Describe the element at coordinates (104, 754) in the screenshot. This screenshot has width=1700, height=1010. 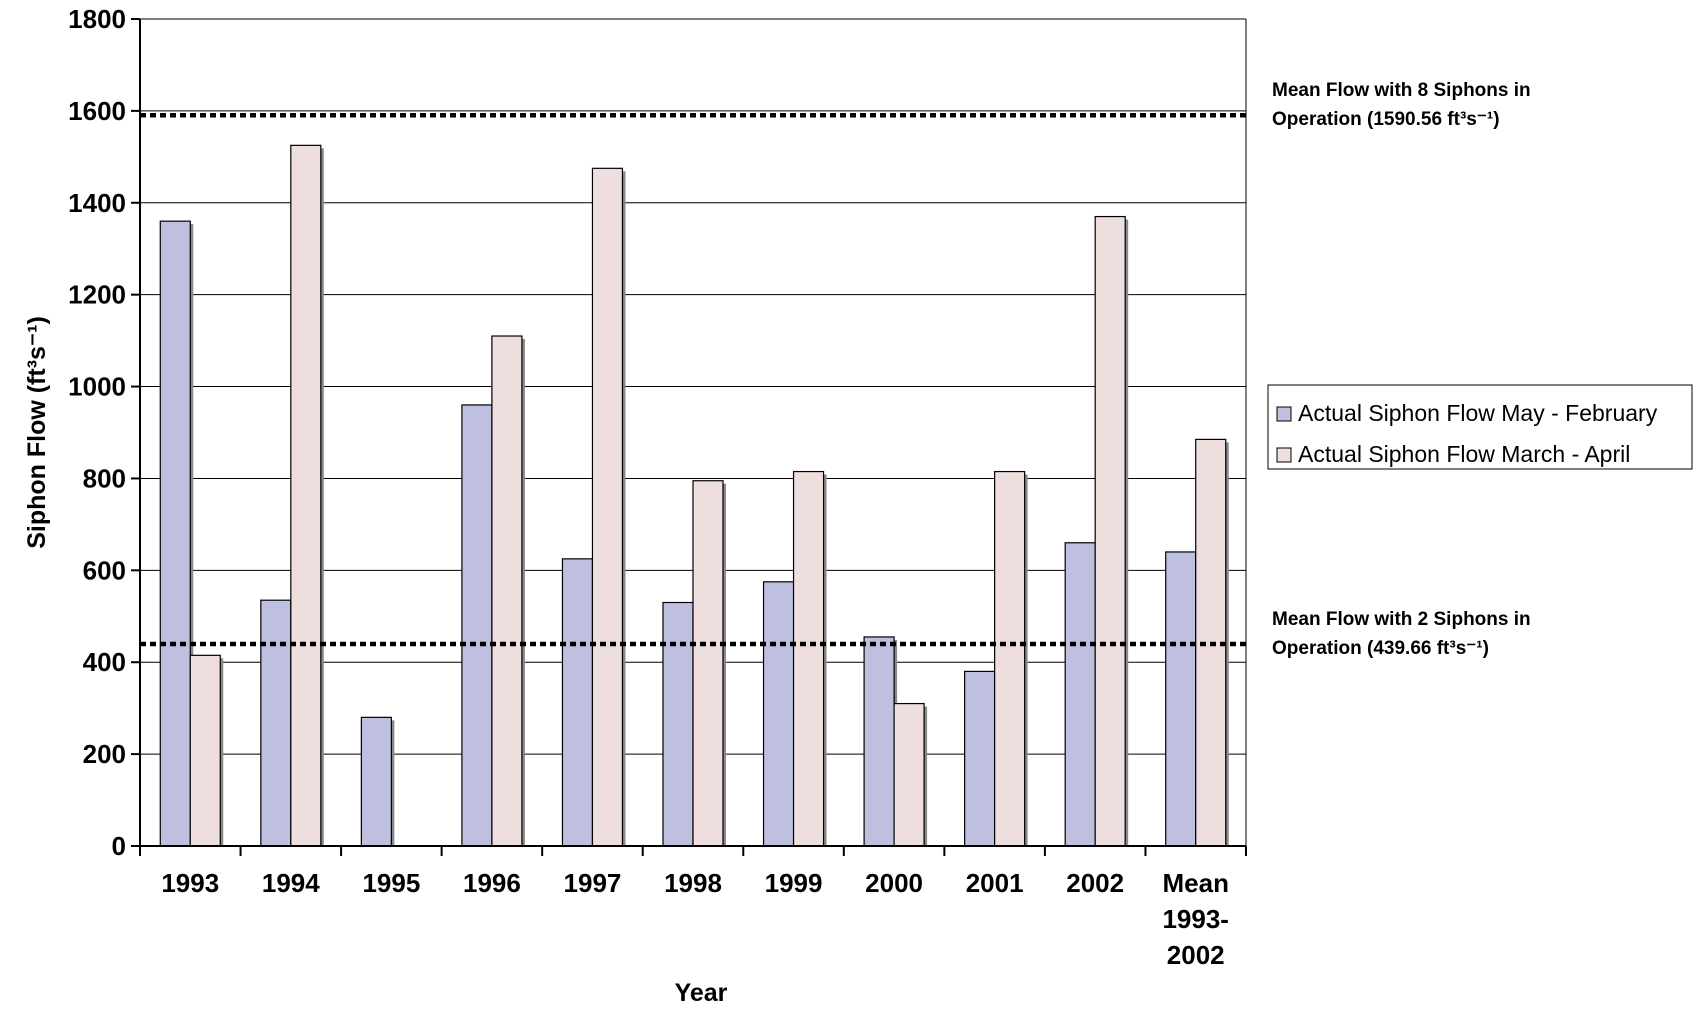
I see `y-tick-label: 200` at that location.